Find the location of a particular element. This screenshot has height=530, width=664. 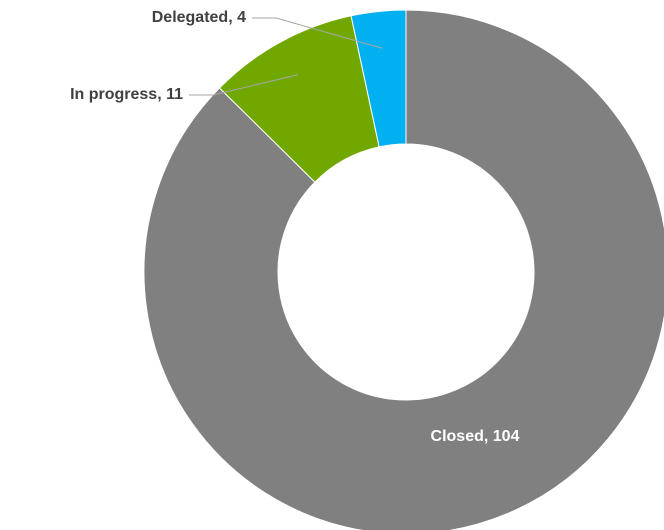

data-label: Closed, 104 is located at coordinates (475, 436).